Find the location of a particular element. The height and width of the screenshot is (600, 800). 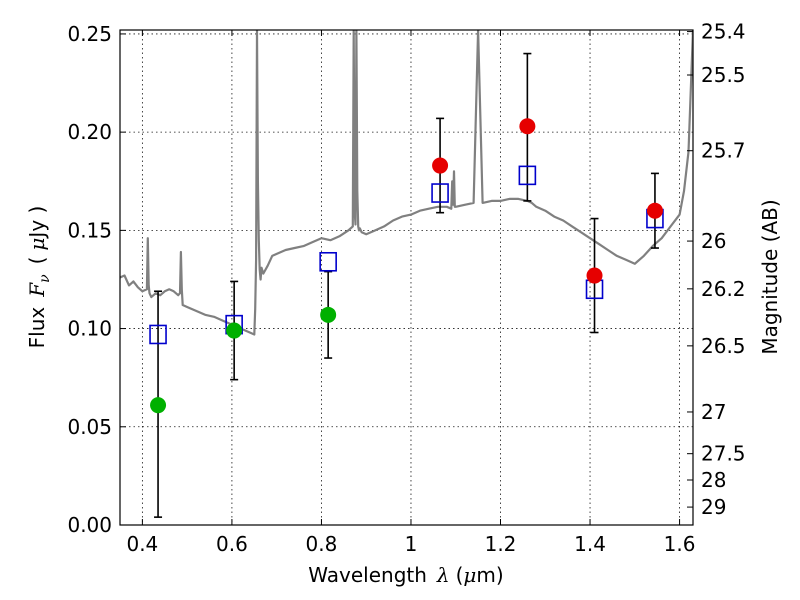

magnitude-tick-label: 25.4 is located at coordinates (723, 32).